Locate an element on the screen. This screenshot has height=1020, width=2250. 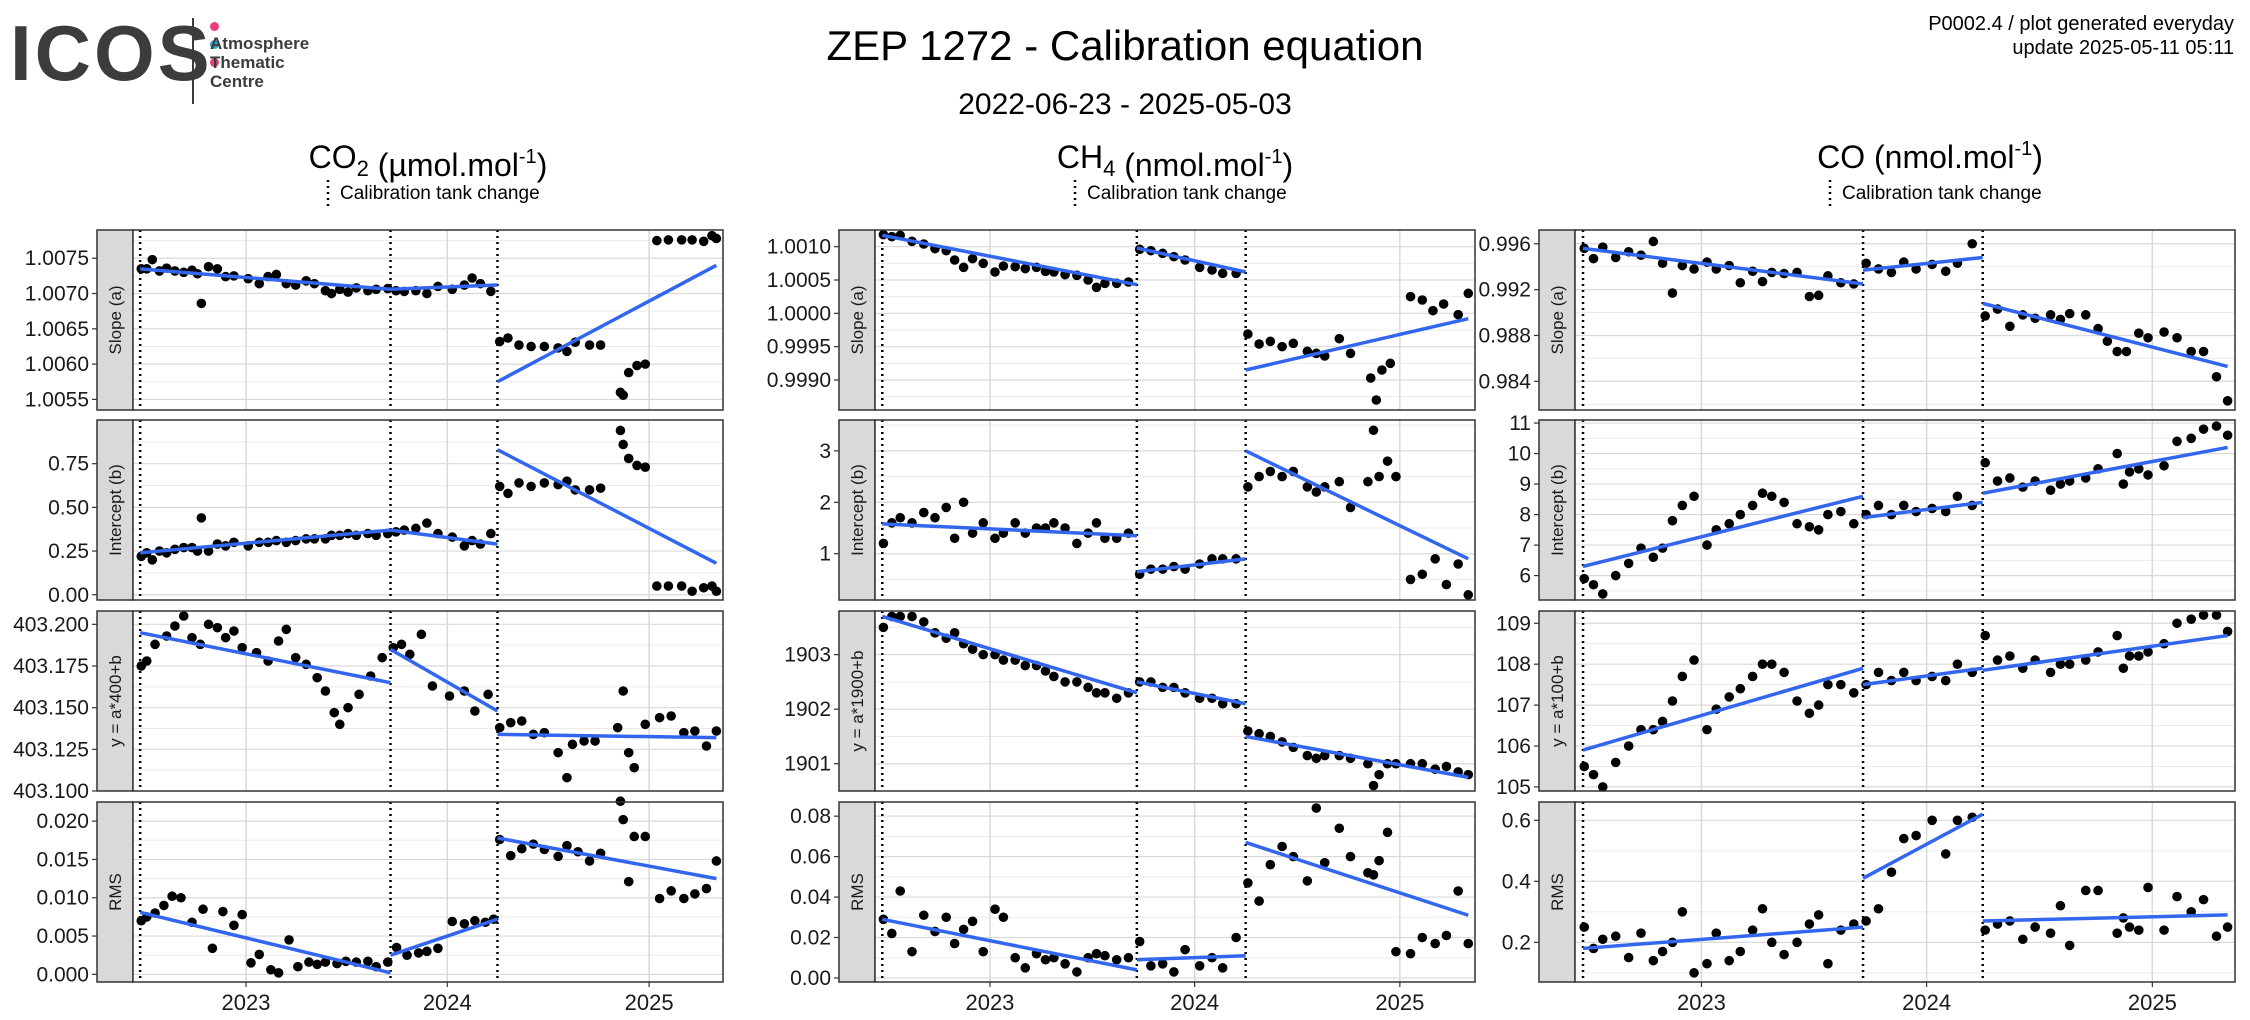
y-tick-label: 1.0005 is located at coordinates (799, 280).